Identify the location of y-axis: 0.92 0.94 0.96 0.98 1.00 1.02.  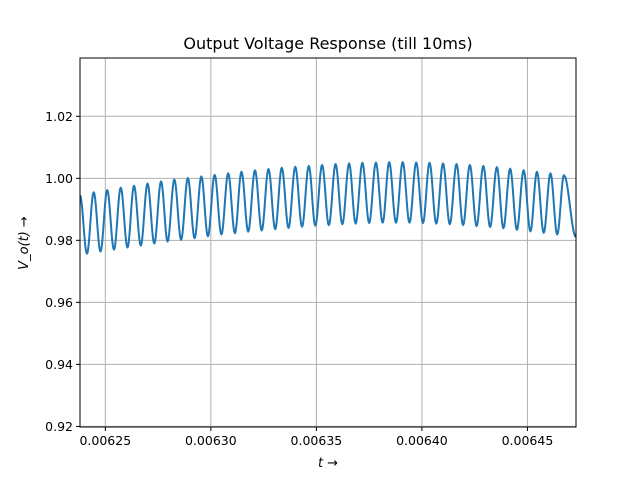
(62, 271).